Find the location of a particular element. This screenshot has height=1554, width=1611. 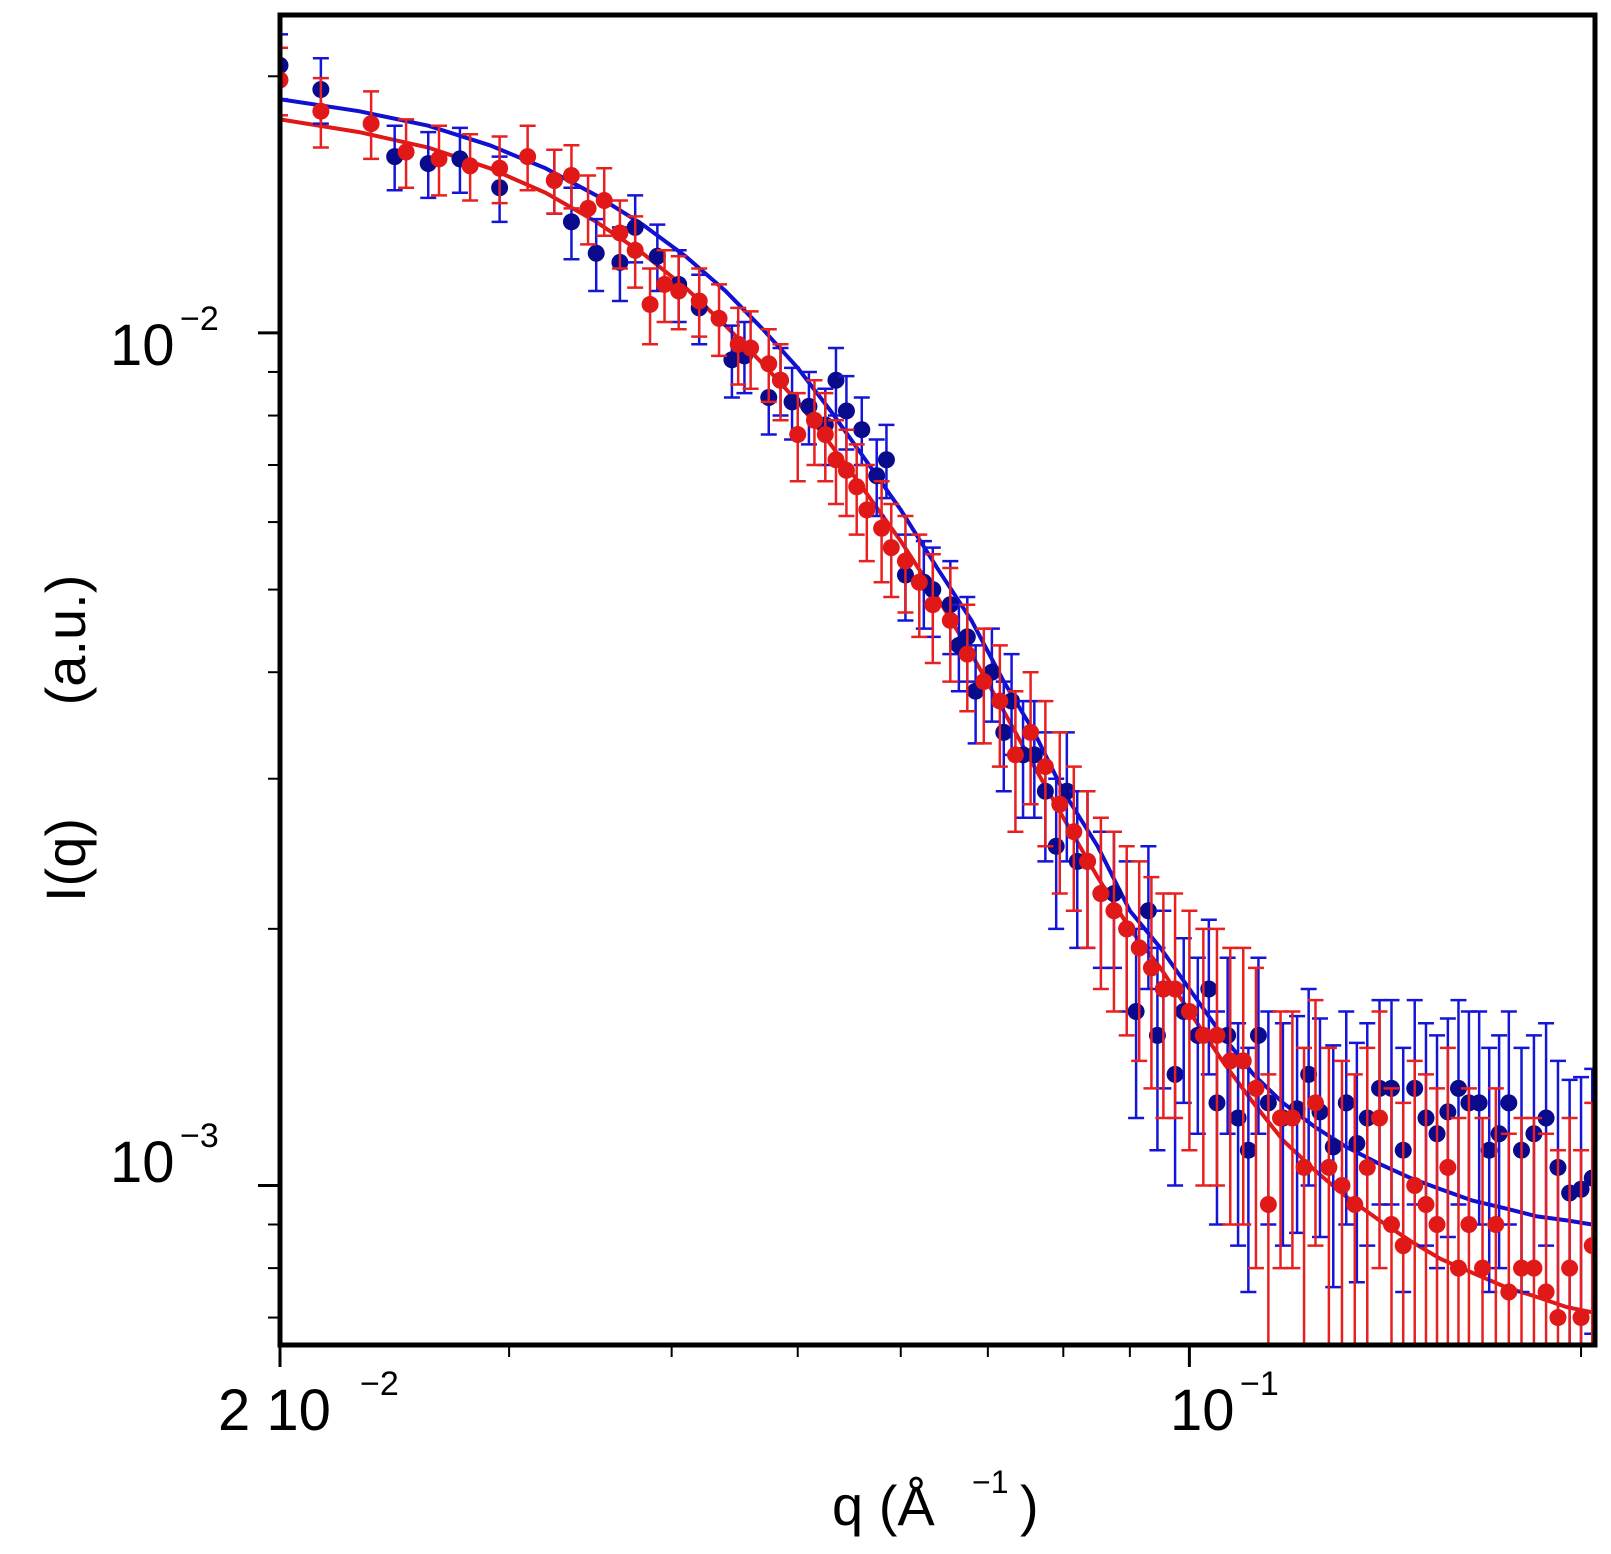

x-tick-1-exp: −1 is located at coordinates (1259, 1384).